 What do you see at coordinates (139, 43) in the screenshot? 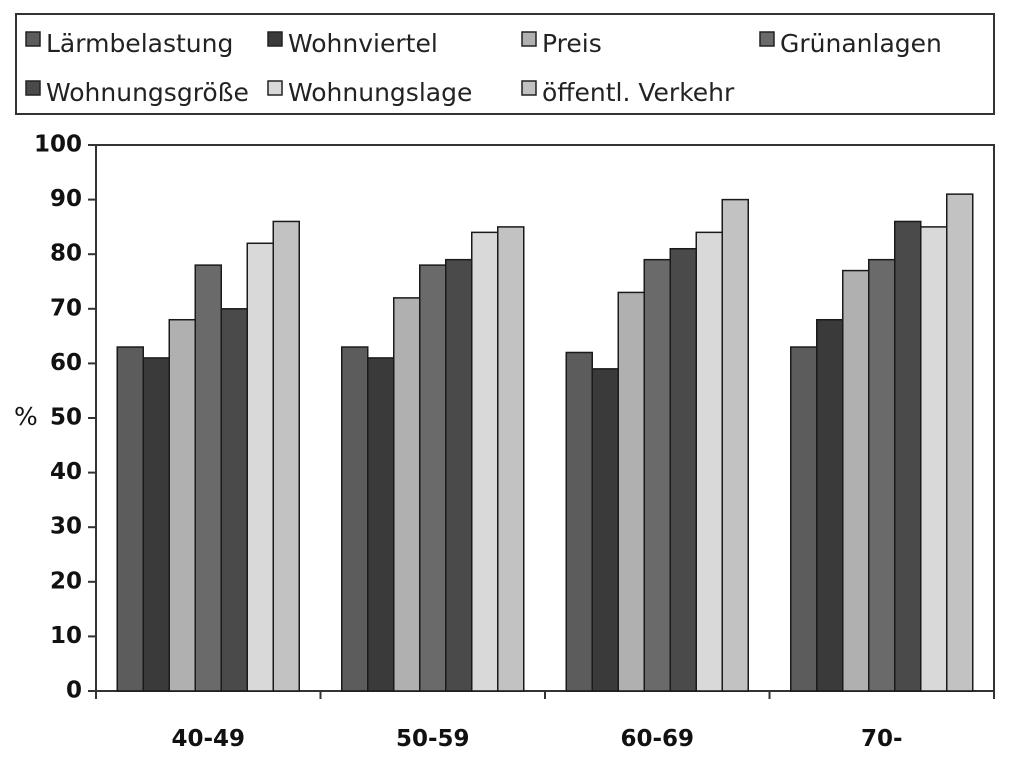
I see `legend-label: Lärmbelastung` at bounding box center [139, 43].